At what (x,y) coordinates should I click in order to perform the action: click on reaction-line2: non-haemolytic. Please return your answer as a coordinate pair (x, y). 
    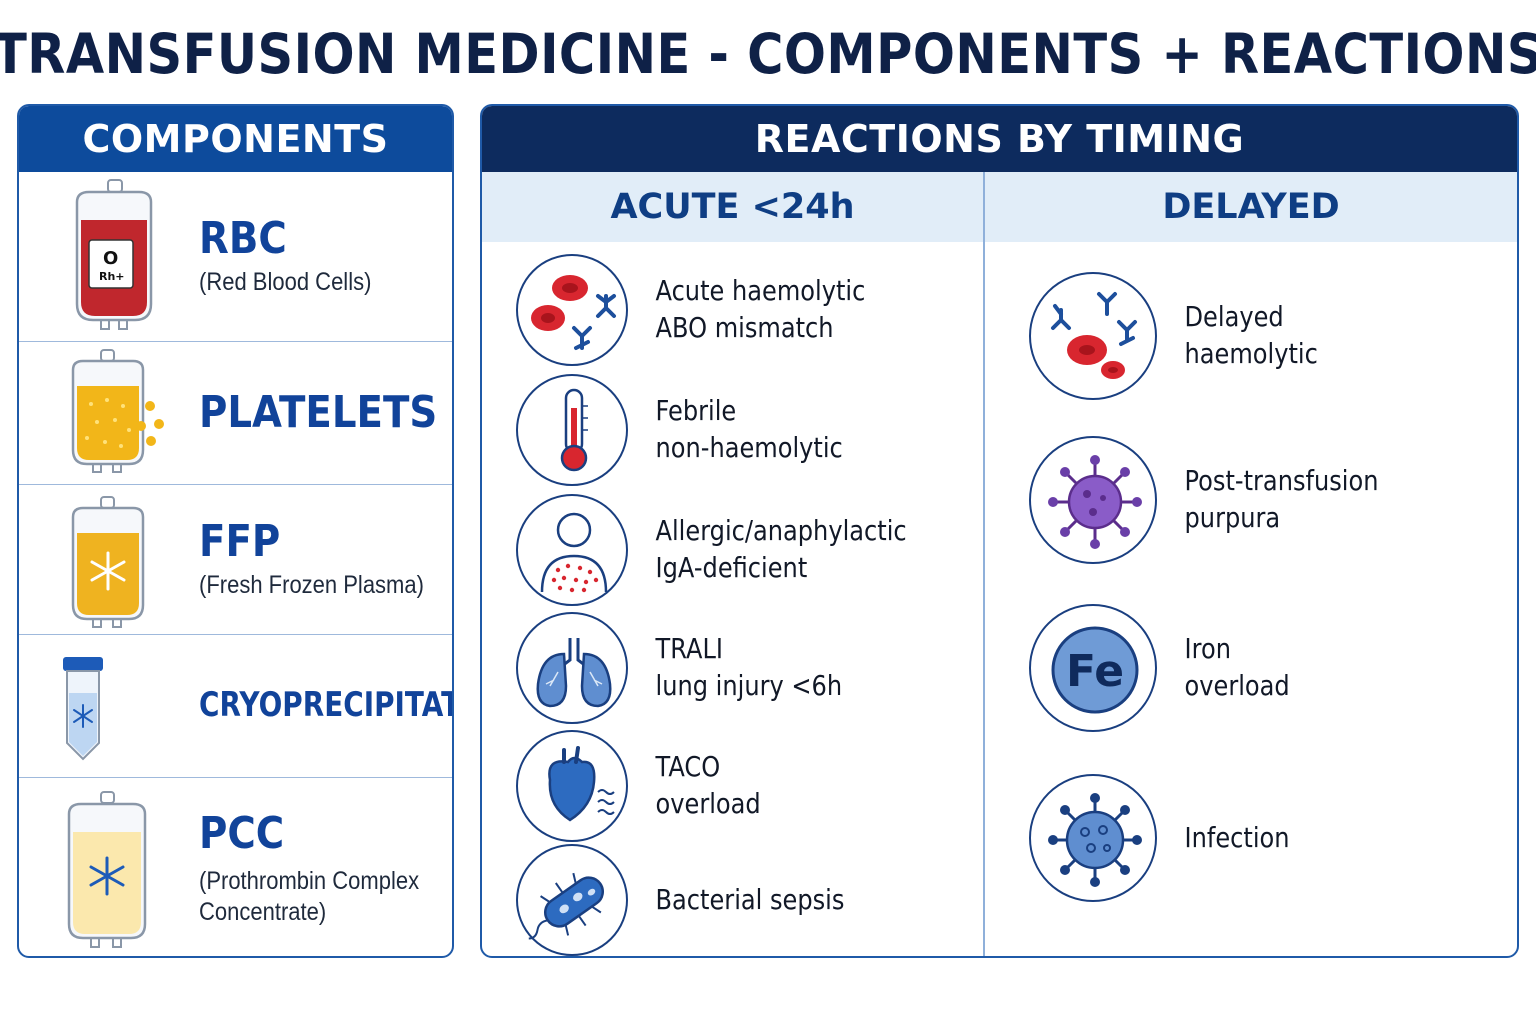
    Looking at the image, I should click on (749, 447).